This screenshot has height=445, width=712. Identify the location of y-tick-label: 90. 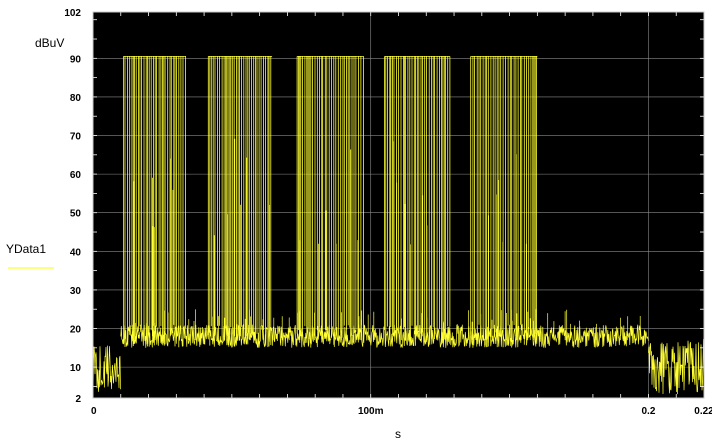
(76, 59).